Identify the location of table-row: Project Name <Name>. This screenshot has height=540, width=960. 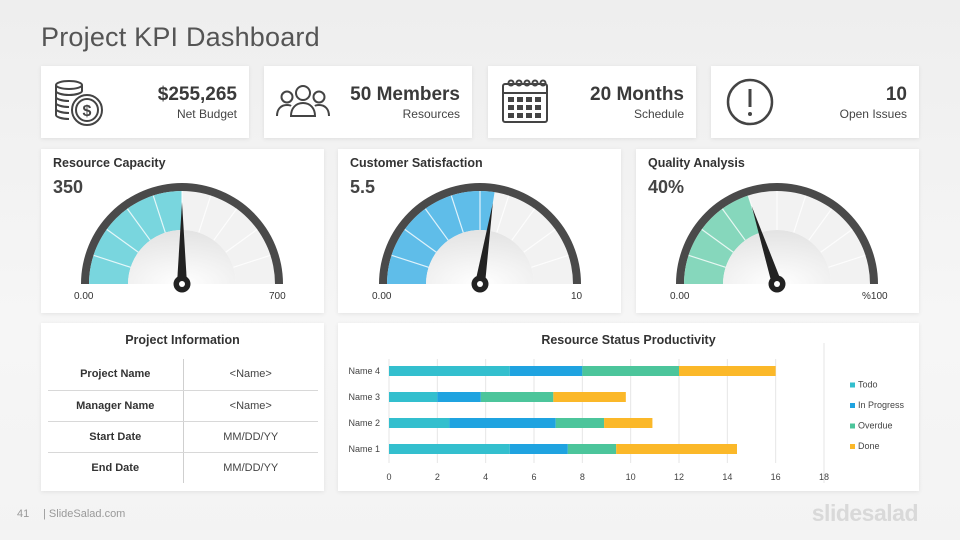
(183, 375).